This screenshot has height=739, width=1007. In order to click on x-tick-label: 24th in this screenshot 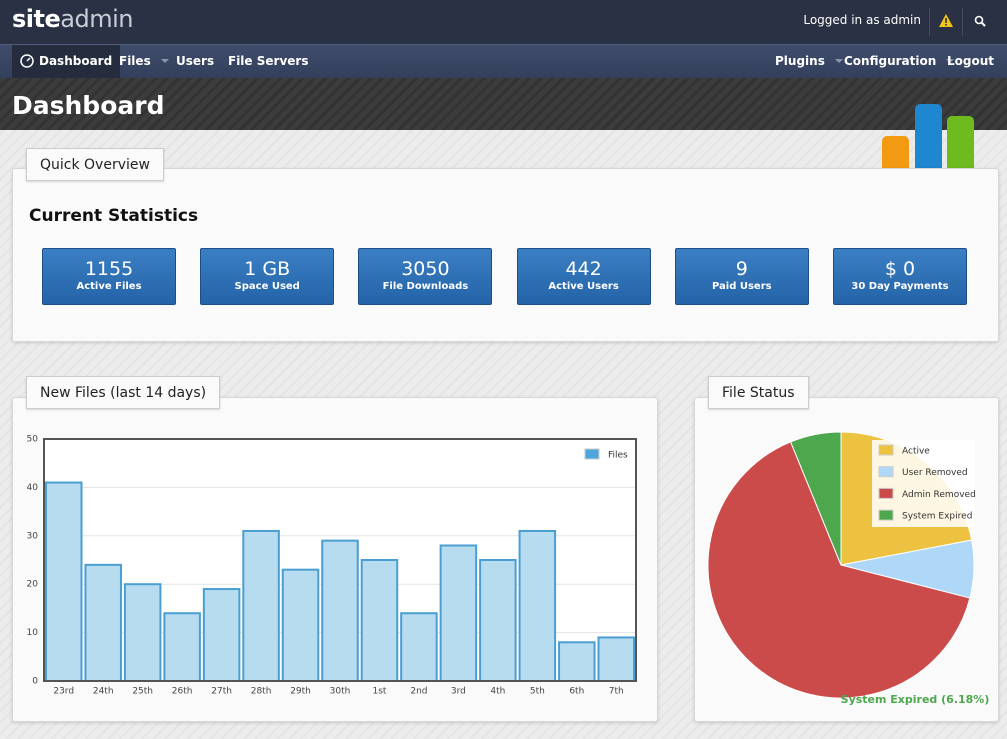, I will do `click(103, 692)`.